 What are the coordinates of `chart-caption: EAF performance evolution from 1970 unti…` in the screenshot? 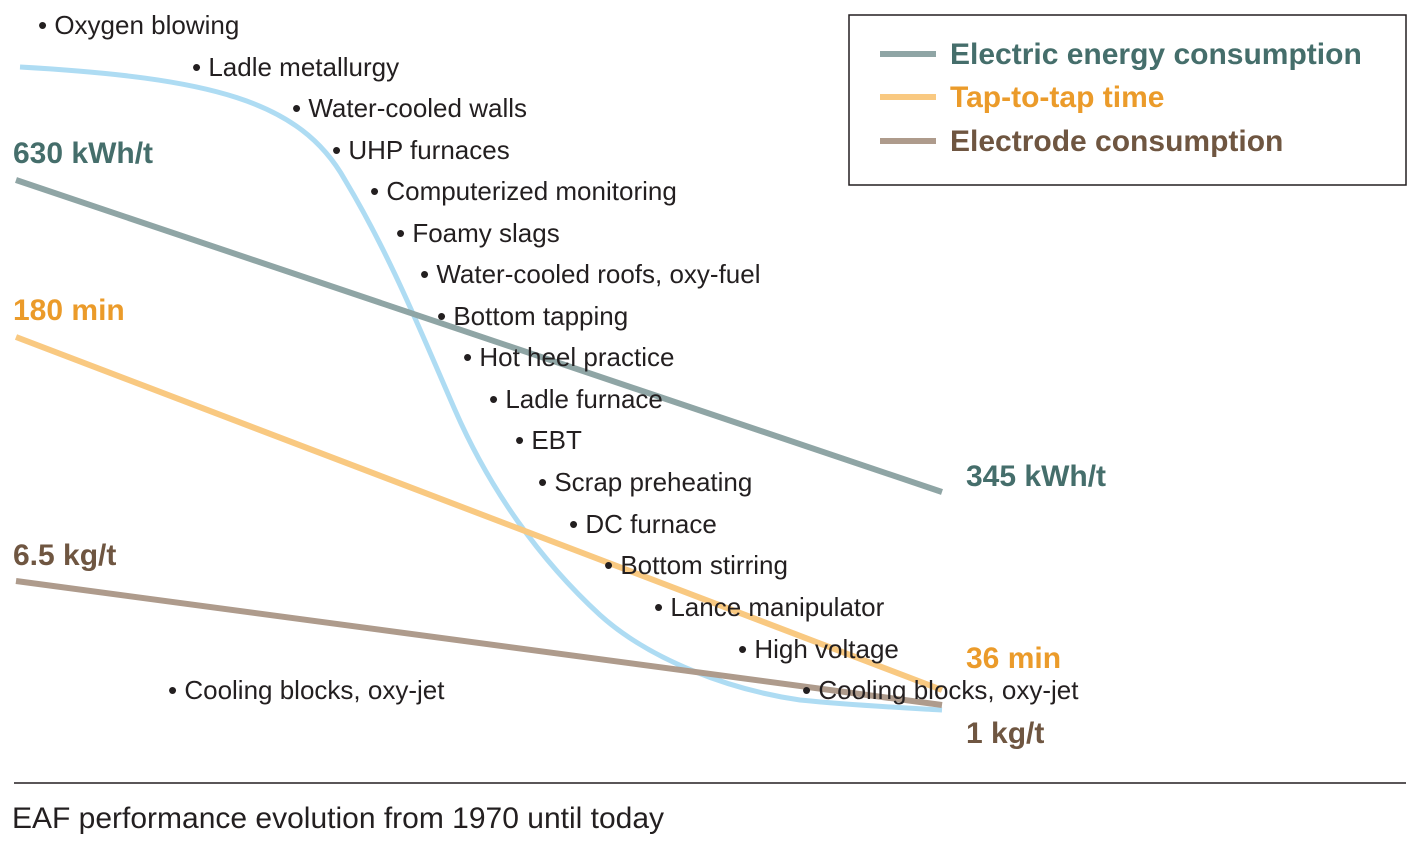 It's located at (338, 818).